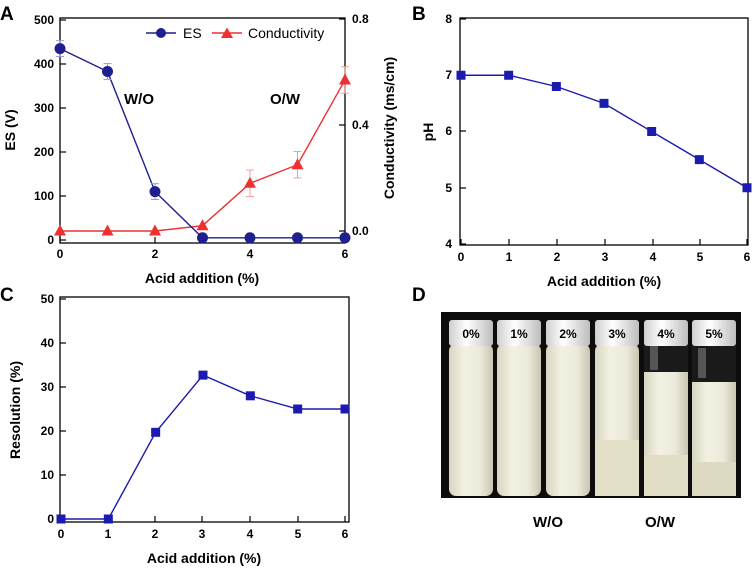  Describe the element at coordinates (48, 343) in the screenshot. I see `c-ytick-4: 40` at that location.